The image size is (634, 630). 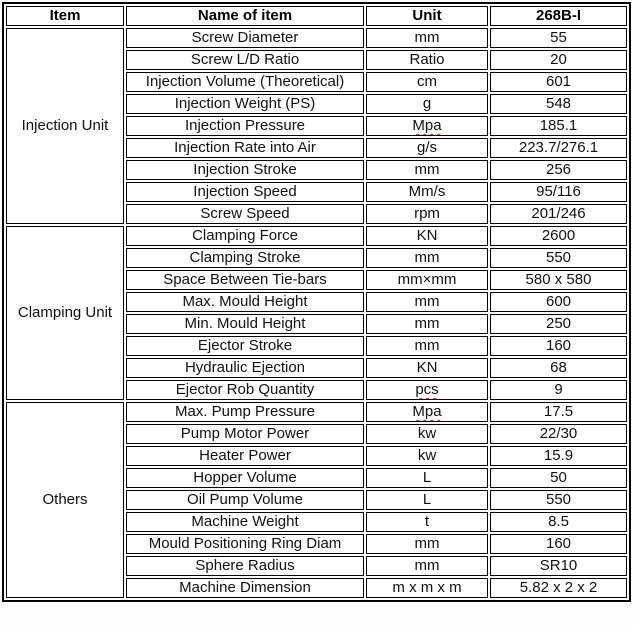 I want to click on spec-value-cell: 50, so click(x=558, y=478).